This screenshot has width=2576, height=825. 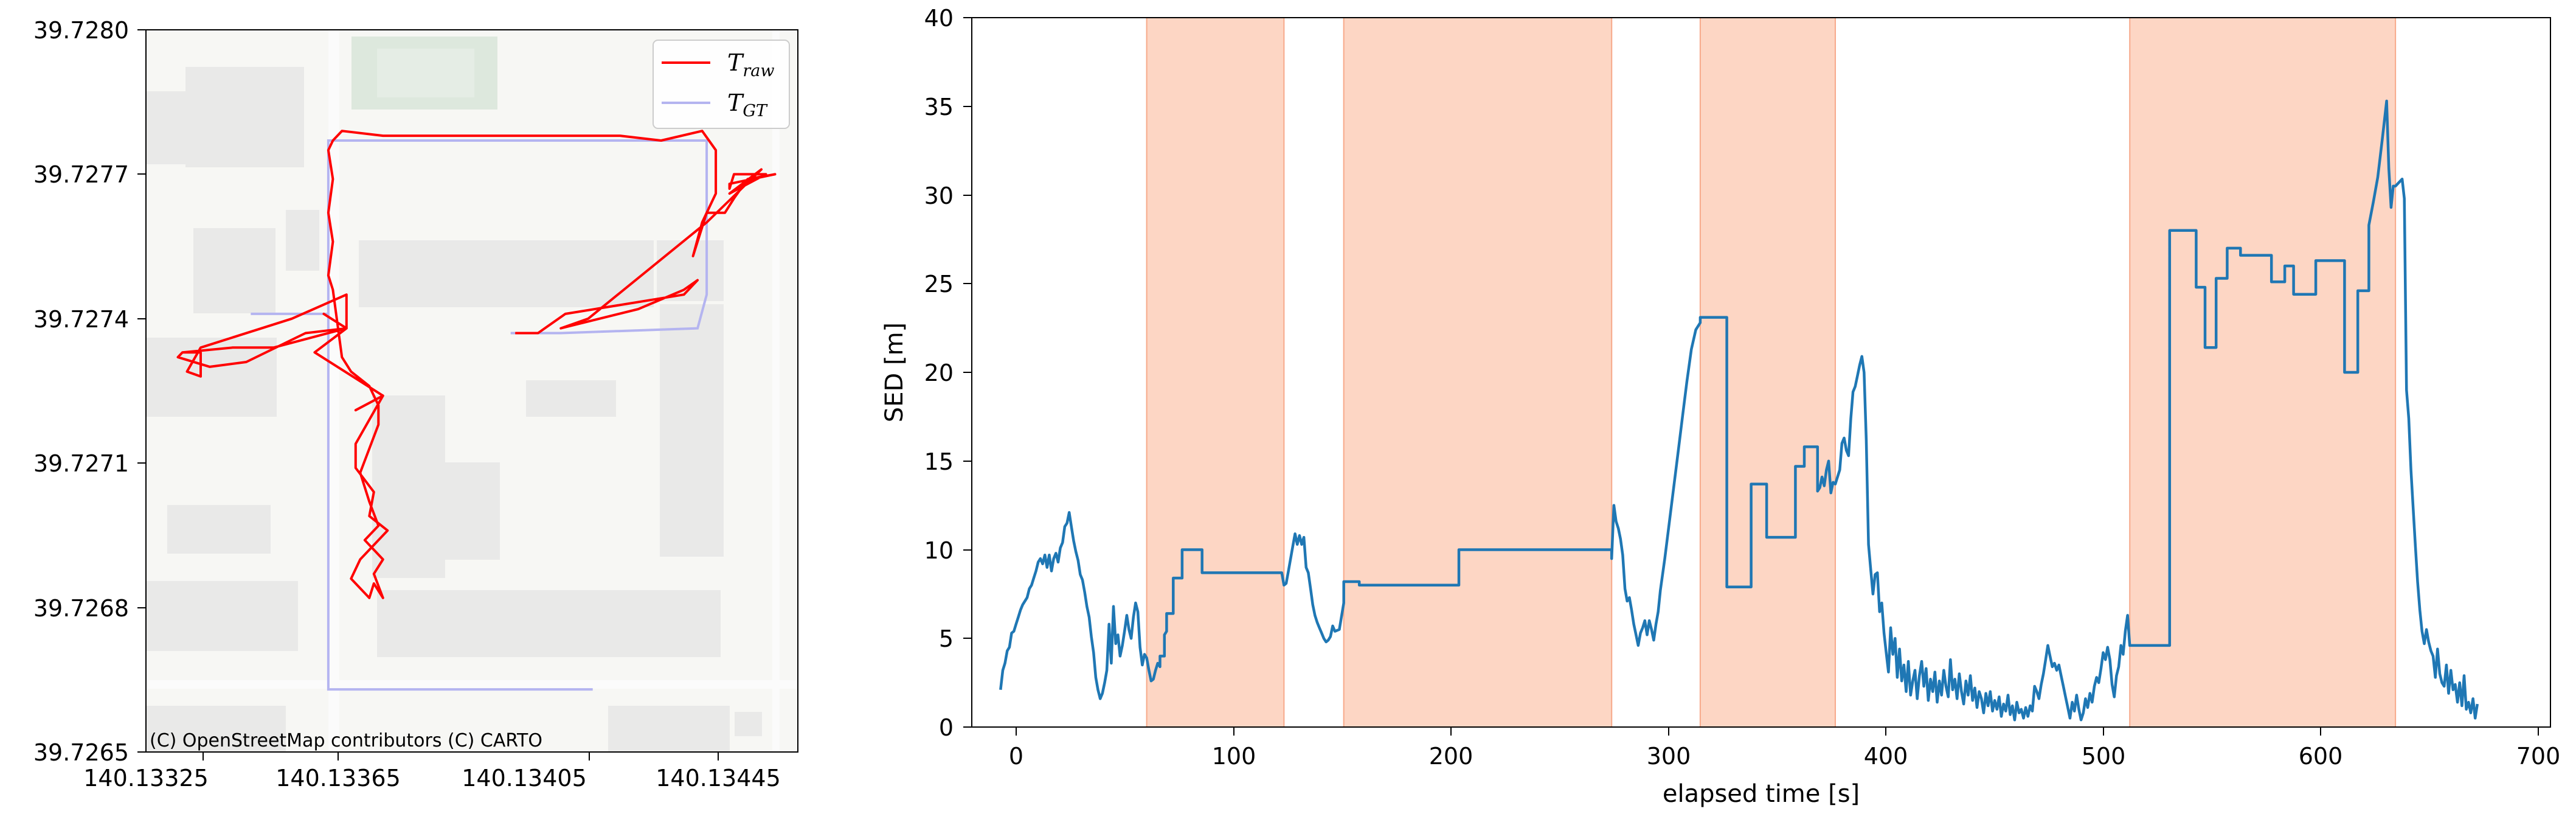 I want to click on sed-x-axis-label: elapsed time [s], so click(x=1761, y=794).